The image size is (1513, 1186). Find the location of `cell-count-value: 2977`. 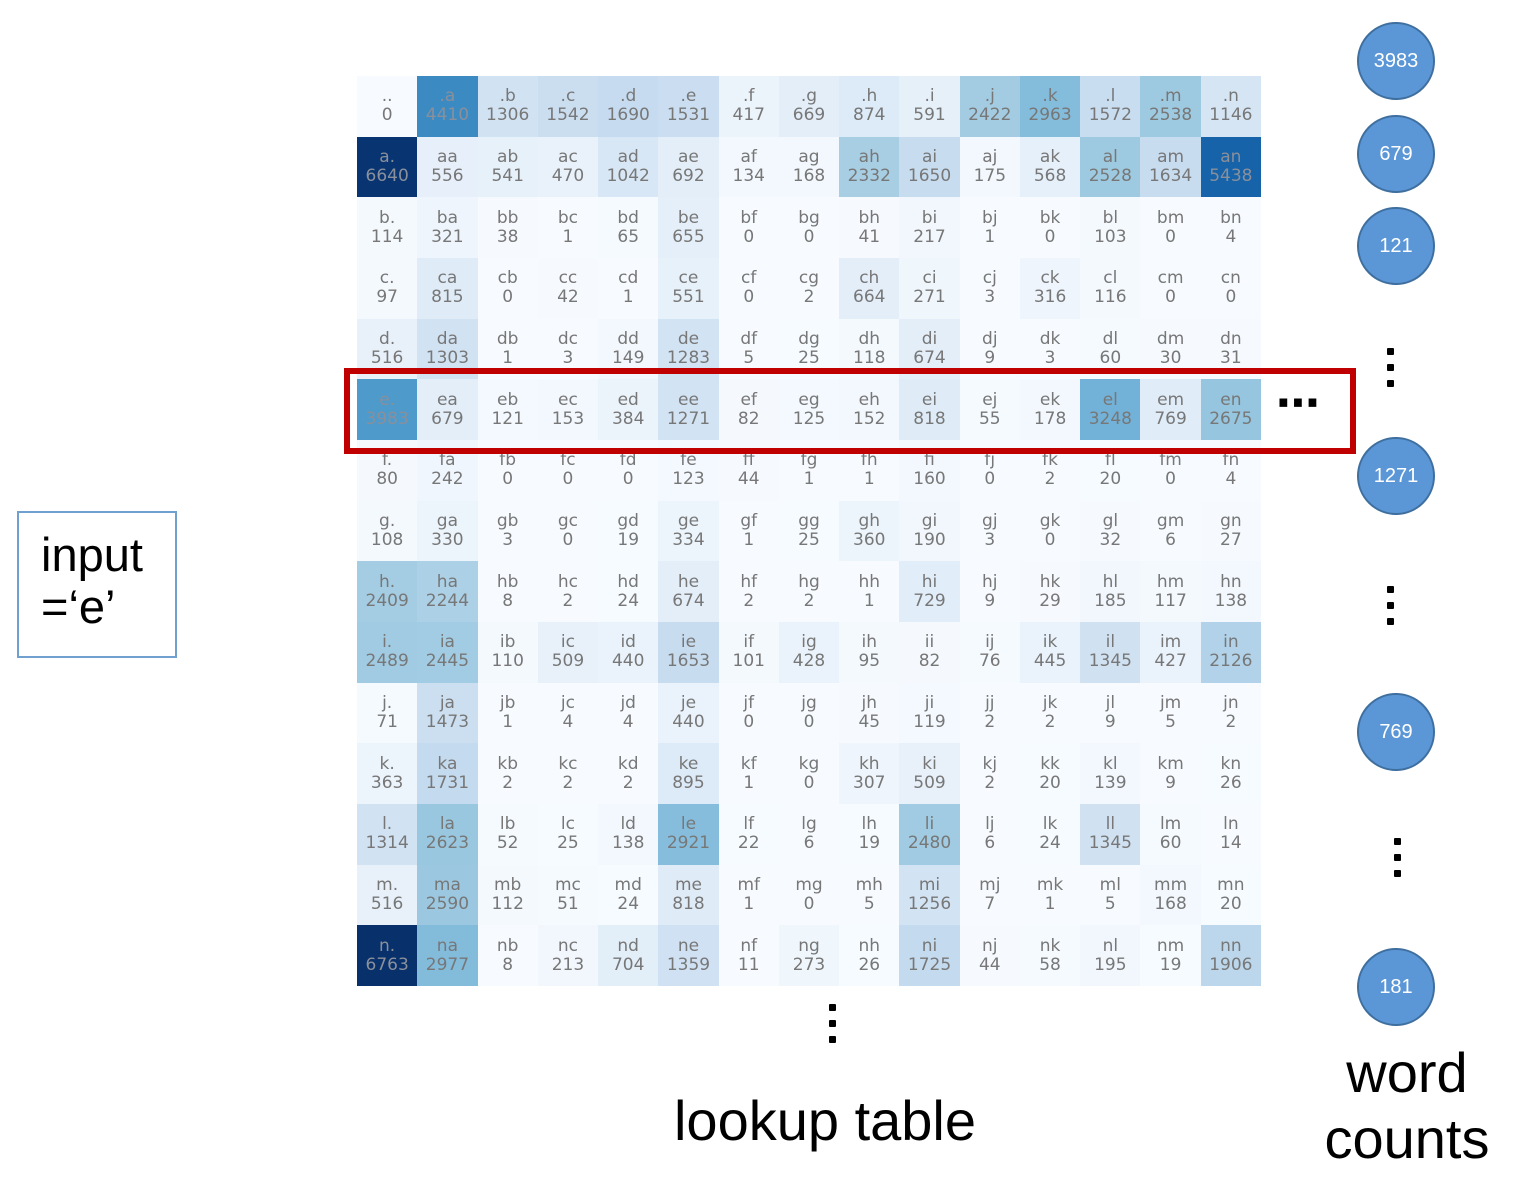

cell-count-value: 2977 is located at coordinates (447, 964).